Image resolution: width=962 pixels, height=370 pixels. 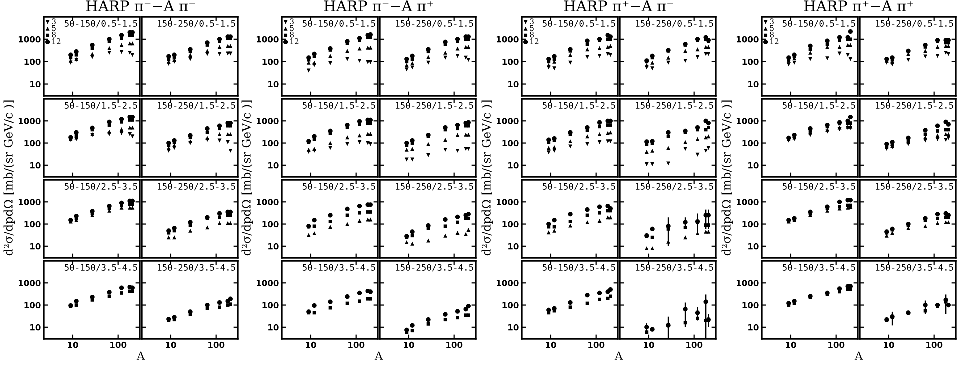 I want to click on chart-title: HARP π⁺−A π⁺, so click(x=859, y=6).